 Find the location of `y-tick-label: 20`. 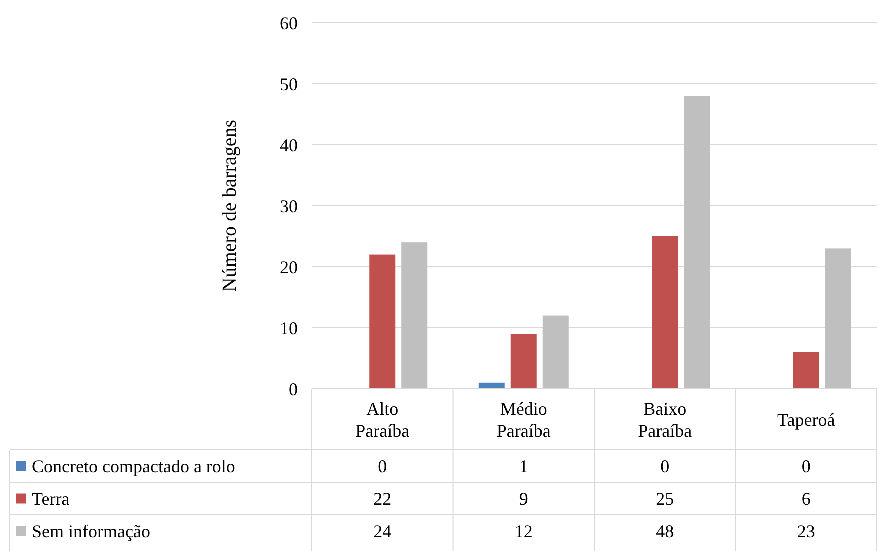

y-tick-label: 20 is located at coordinates (289, 267).